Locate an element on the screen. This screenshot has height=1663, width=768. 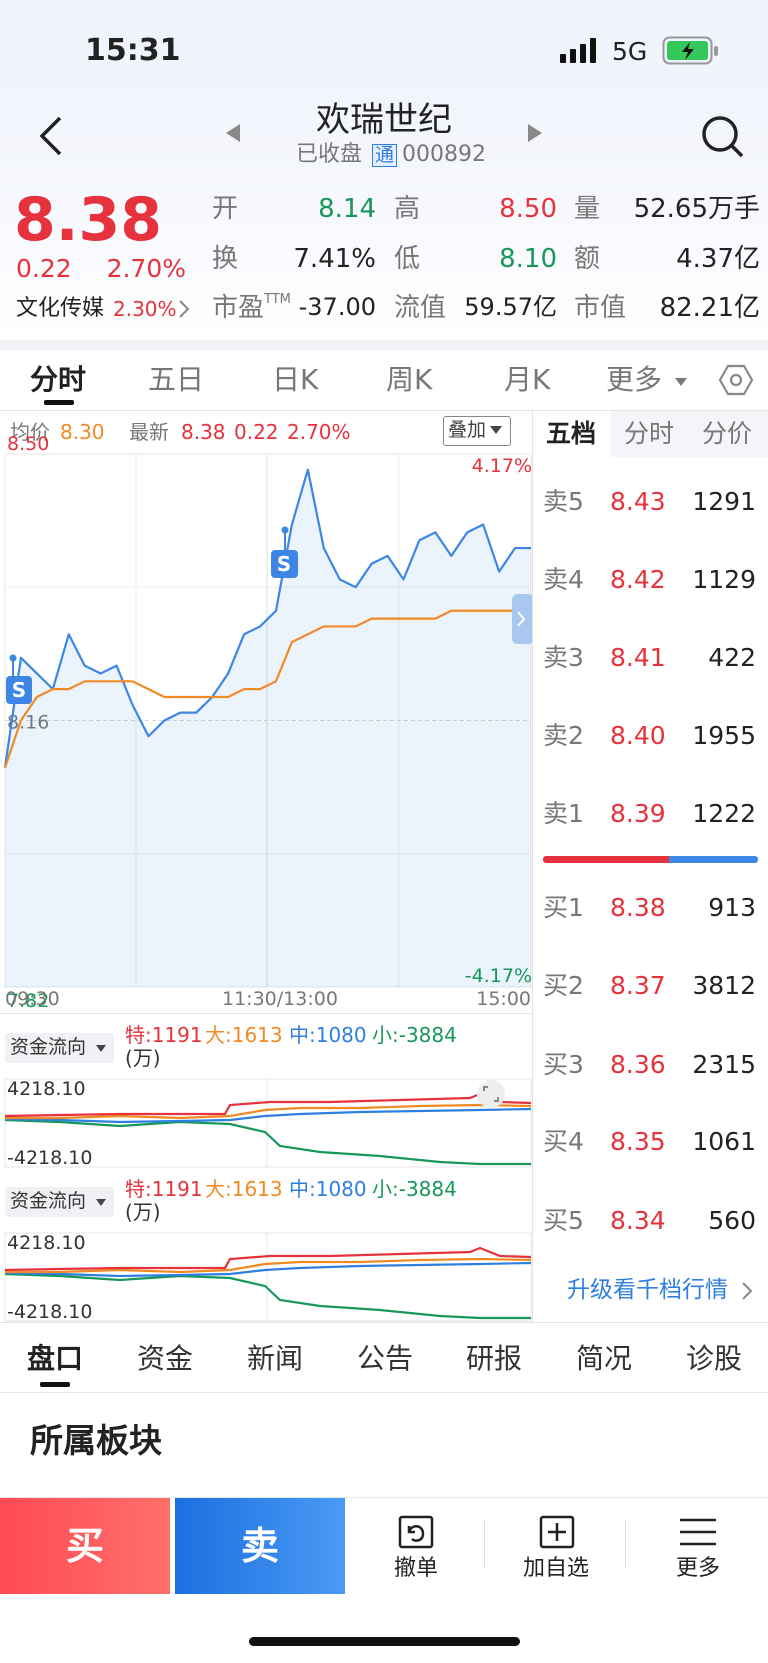
book-price: 8.42 is located at coordinates (638, 579).